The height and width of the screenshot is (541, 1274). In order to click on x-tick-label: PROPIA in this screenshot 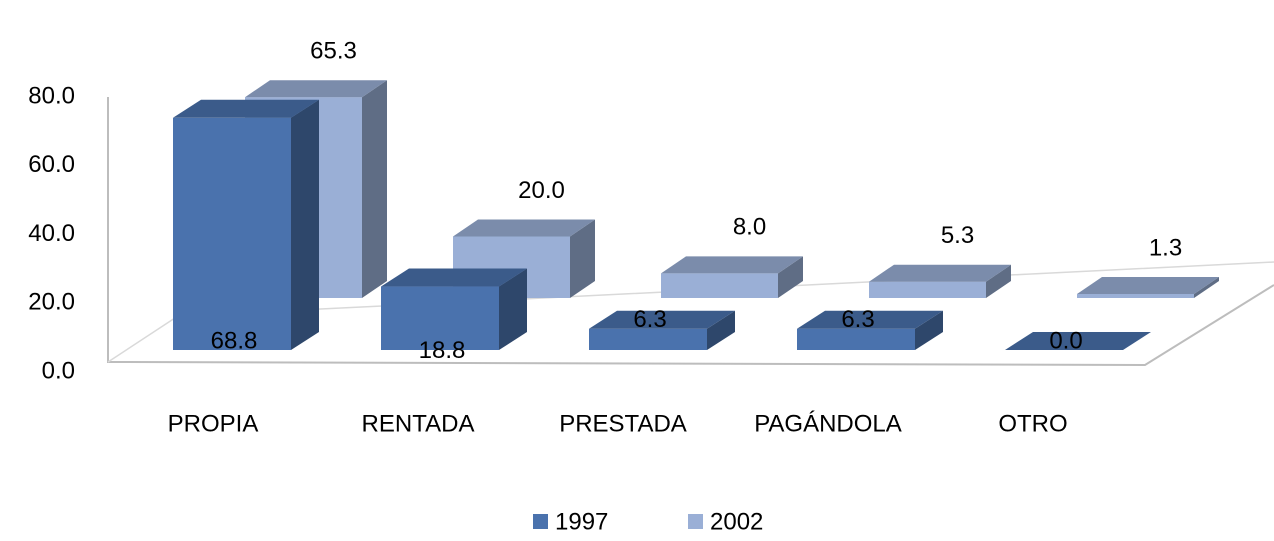, I will do `click(213, 423)`.